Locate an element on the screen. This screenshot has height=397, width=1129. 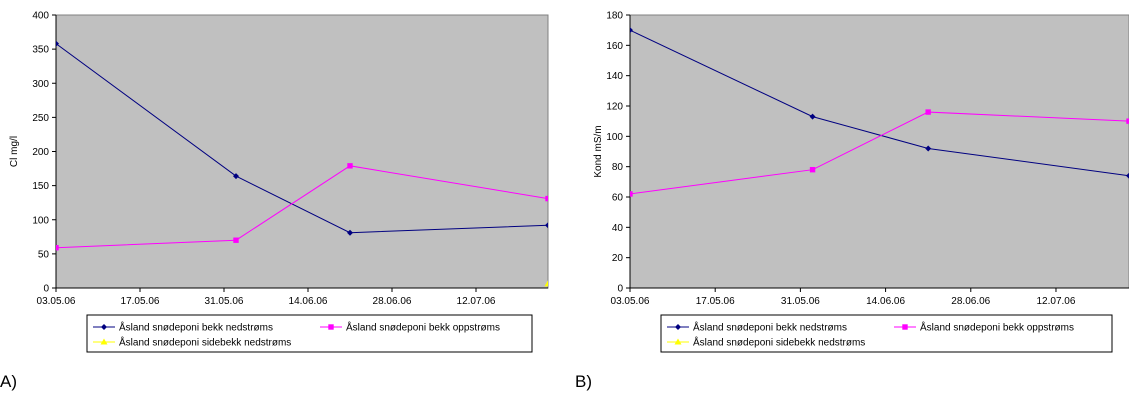
y-tick-label: 400 is located at coordinates (40, 16).